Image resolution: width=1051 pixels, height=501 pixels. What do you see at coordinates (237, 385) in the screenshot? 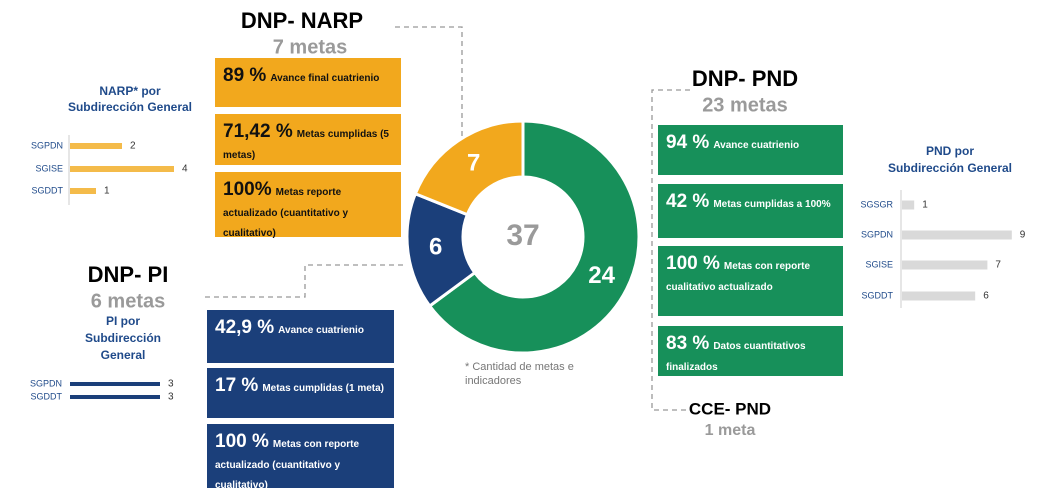
I see `stat-value: 17 %` at bounding box center [237, 385].